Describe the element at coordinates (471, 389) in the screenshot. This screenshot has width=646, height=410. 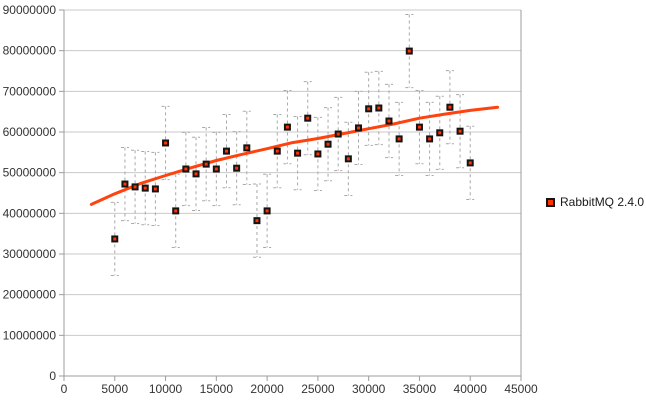
I see `x-tick-label-40000: 40000` at that location.